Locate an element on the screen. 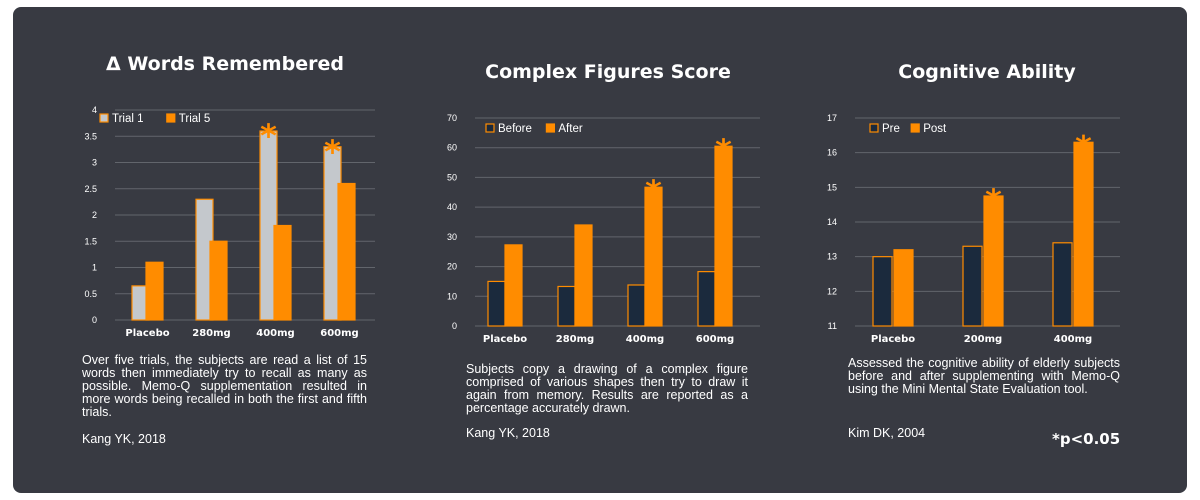 The width and height of the screenshot is (1200, 500). y-tick-label: 1 is located at coordinates (94, 268).